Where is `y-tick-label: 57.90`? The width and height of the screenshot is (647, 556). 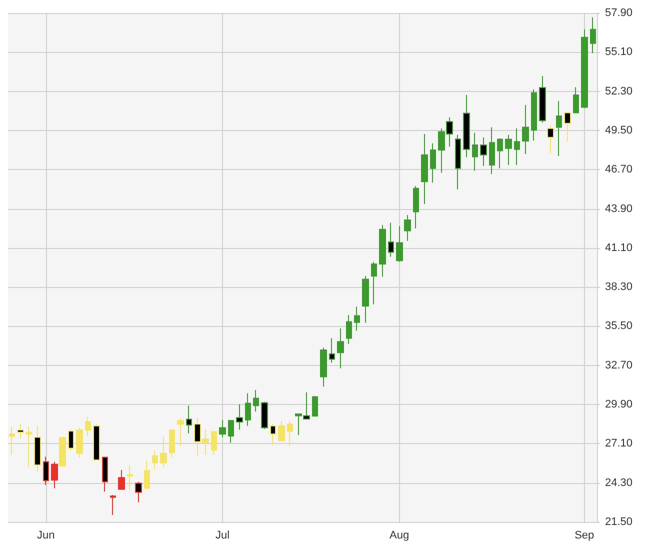
y-tick-label: 57.90 is located at coordinates (619, 13).